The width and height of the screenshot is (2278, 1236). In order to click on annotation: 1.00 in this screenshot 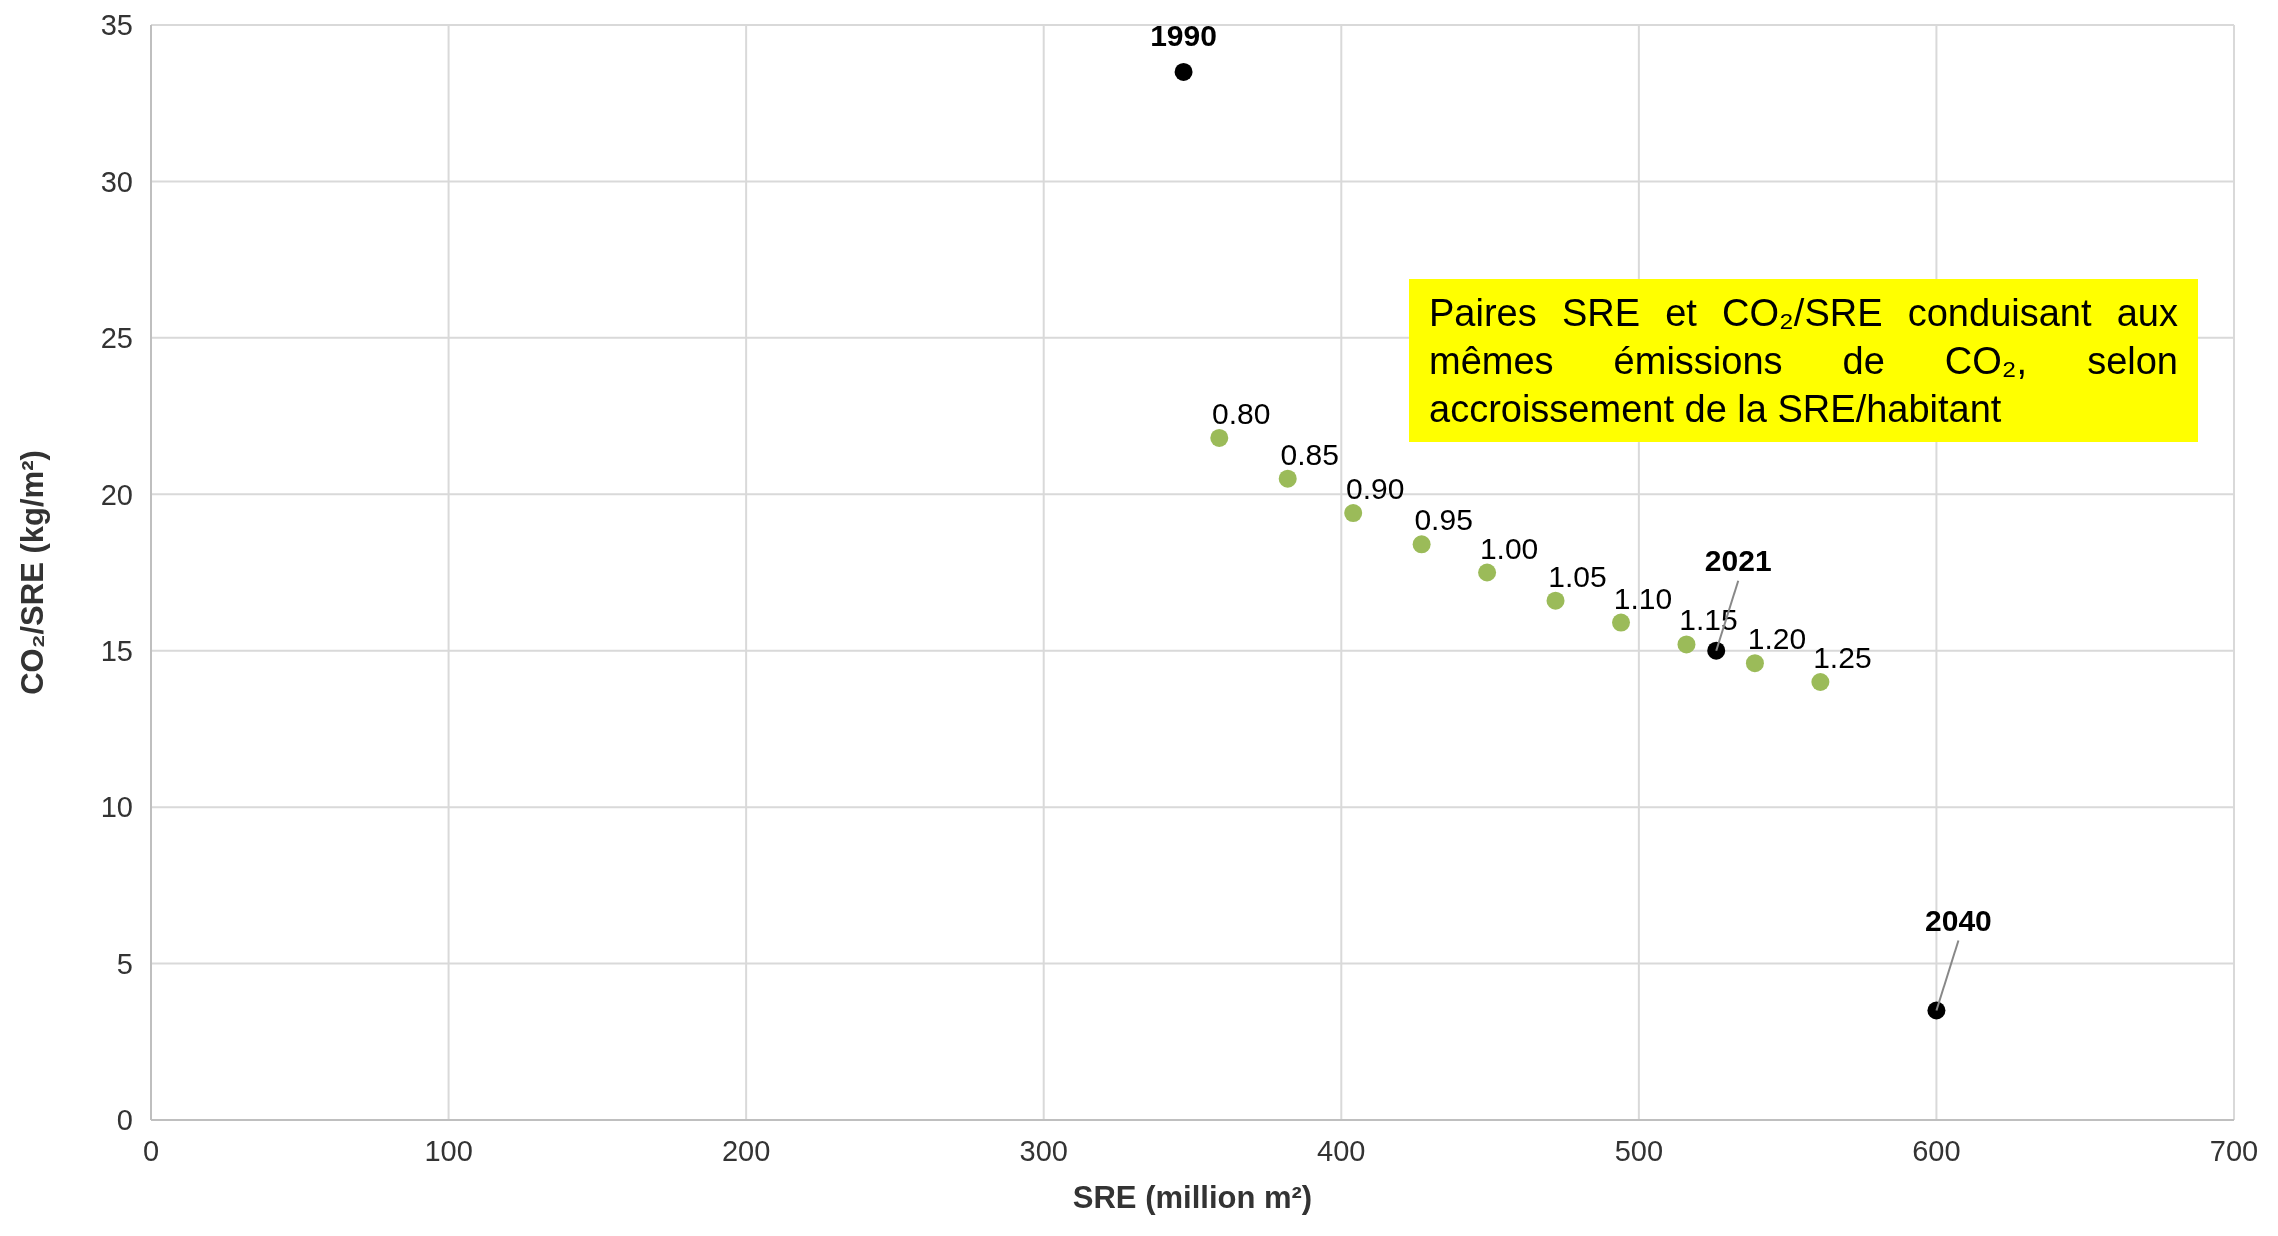, I will do `click(1509, 548)`.